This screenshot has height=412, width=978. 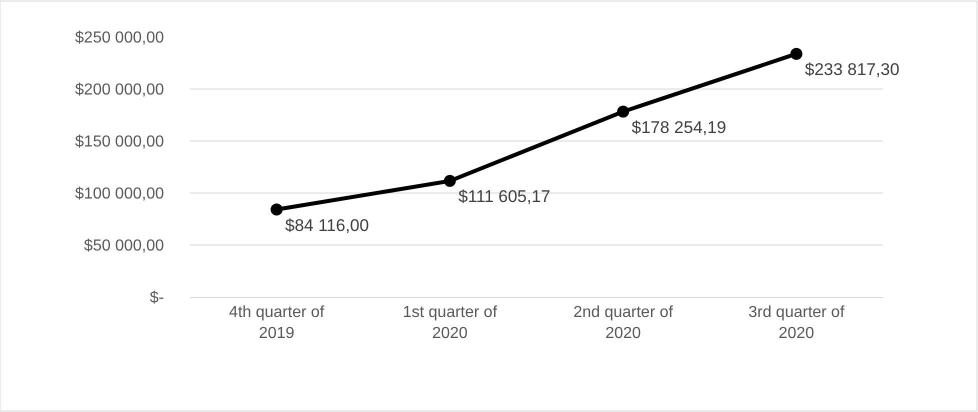 What do you see at coordinates (504, 196) in the screenshot?
I see `data-label: $111 605,17` at bounding box center [504, 196].